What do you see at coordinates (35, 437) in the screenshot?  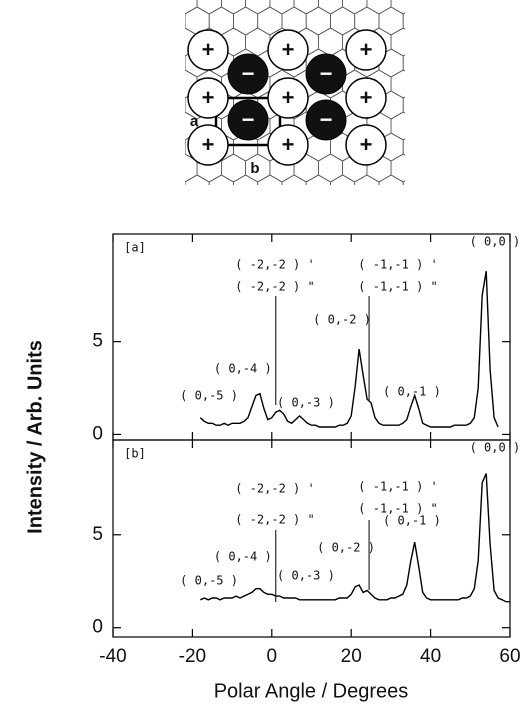 I see `y-axis-label: Intensity / Arb. Units` at bounding box center [35, 437].